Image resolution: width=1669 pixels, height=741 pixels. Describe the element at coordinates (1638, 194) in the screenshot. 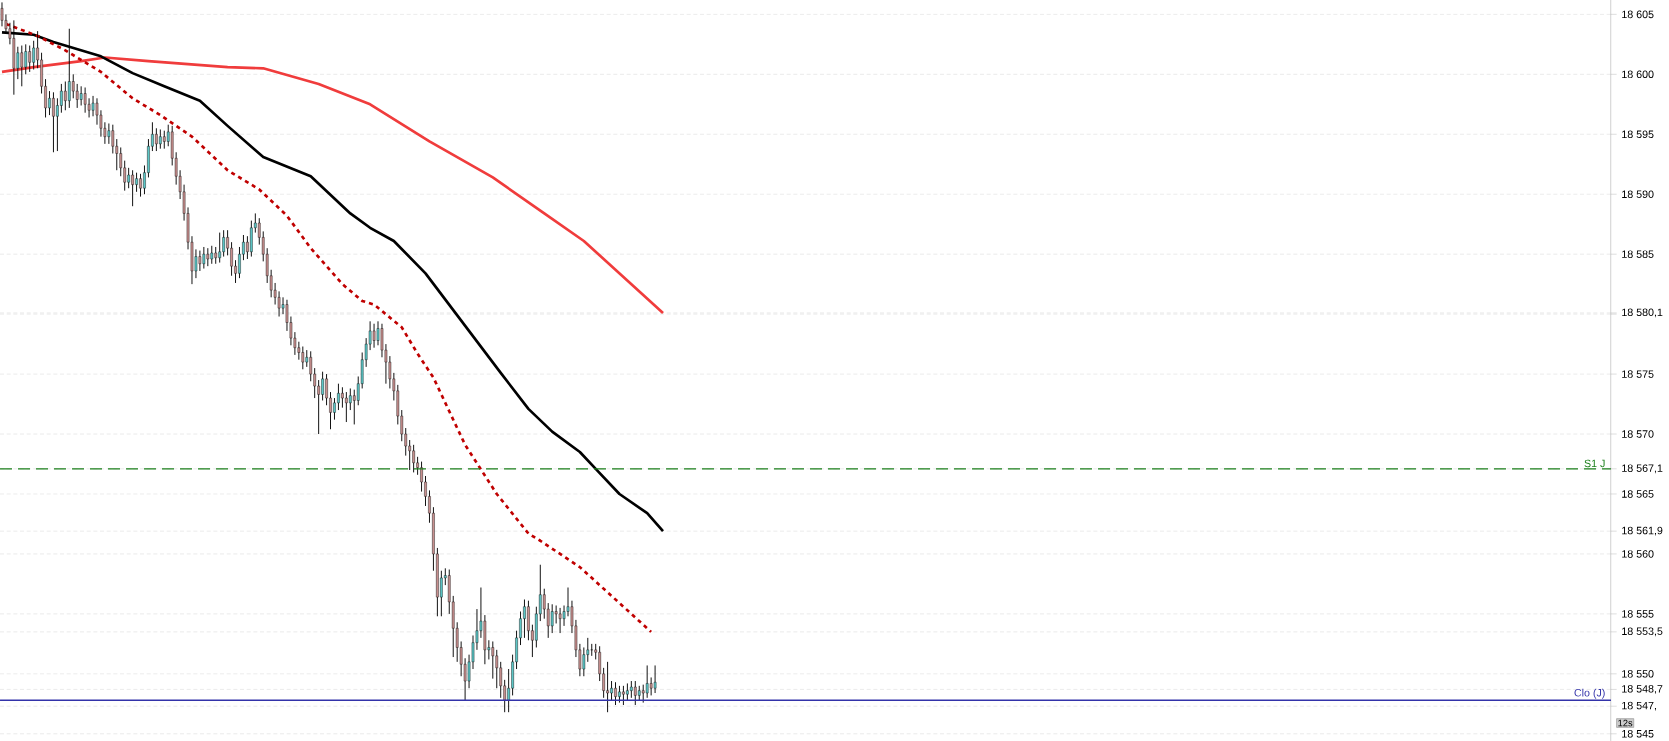

I see `y-tick-label: 18 590` at that location.